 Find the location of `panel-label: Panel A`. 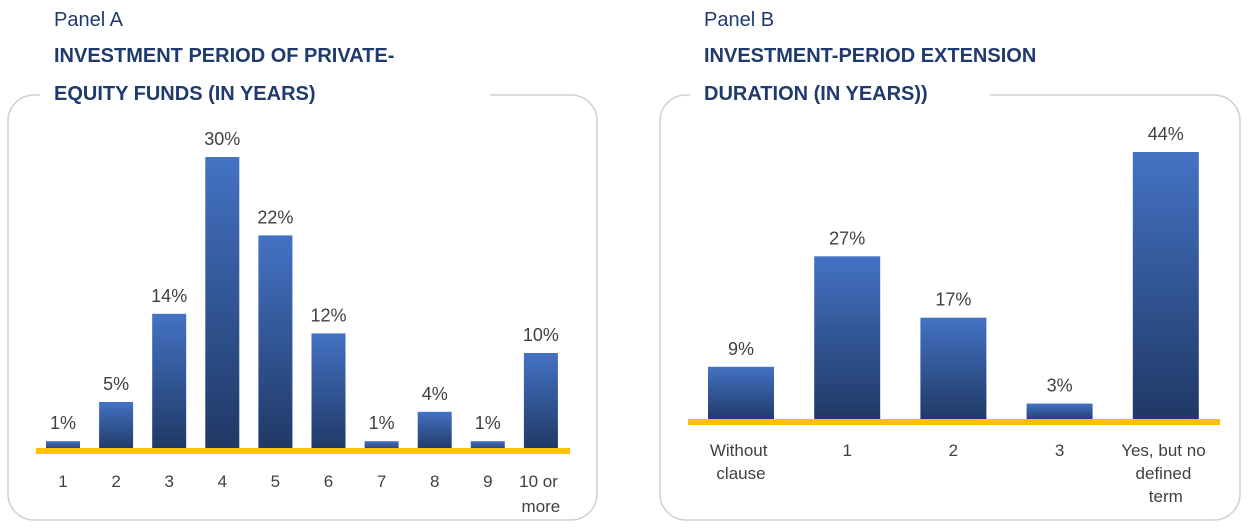

panel-label: Panel A is located at coordinates (89, 20).